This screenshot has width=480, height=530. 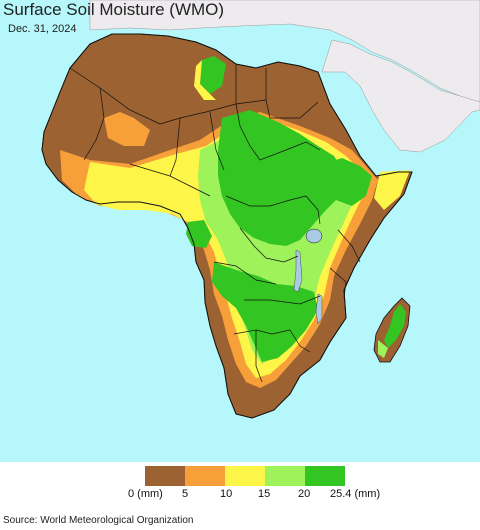 I want to click on map-date: Dec. 31, 2024, so click(x=42, y=29).